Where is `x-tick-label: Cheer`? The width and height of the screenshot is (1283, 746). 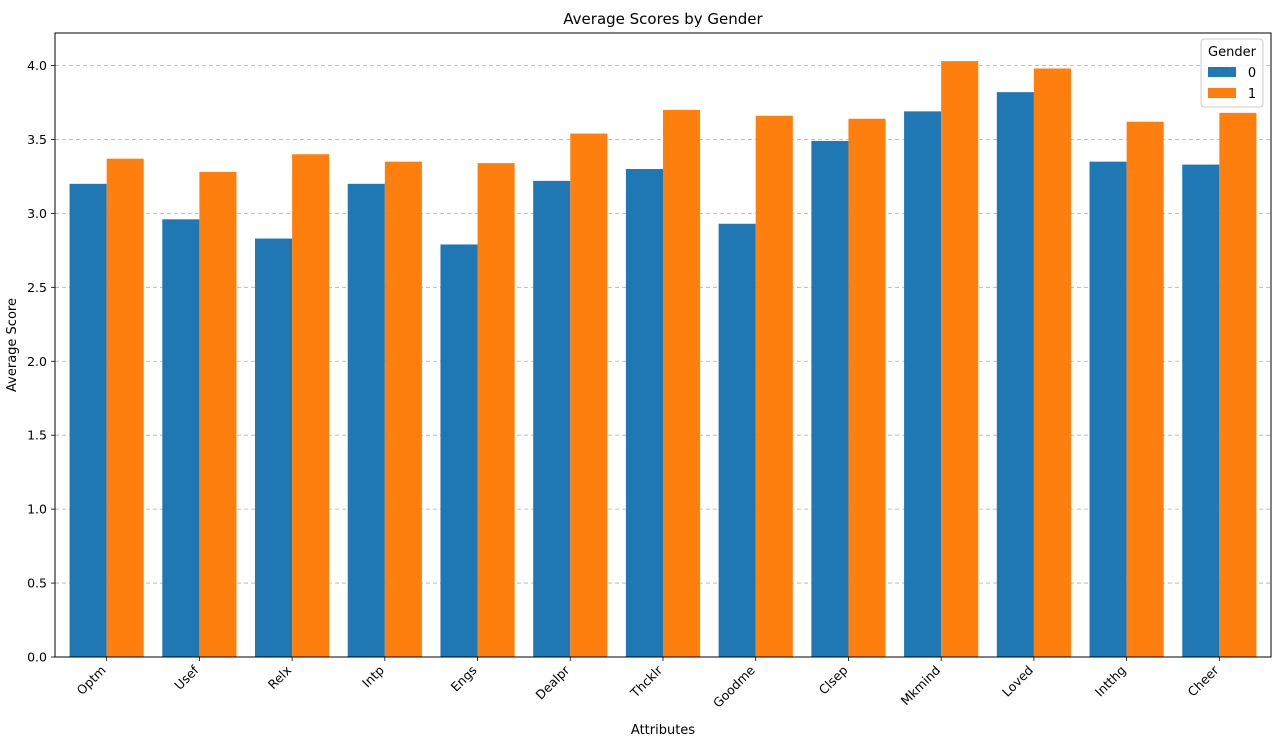 x-tick-label: Cheer is located at coordinates (1203, 680).